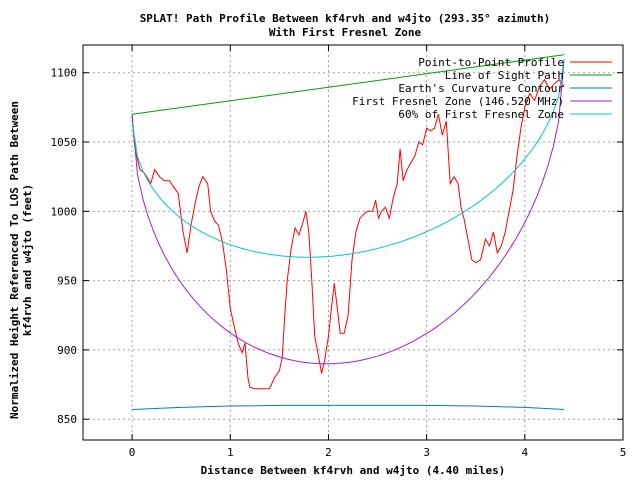  What do you see at coordinates (27, 260) in the screenshot?
I see `y-axis-label-line2: kf4rvh and w4jto (feet)` at bounding box center [27, 260].